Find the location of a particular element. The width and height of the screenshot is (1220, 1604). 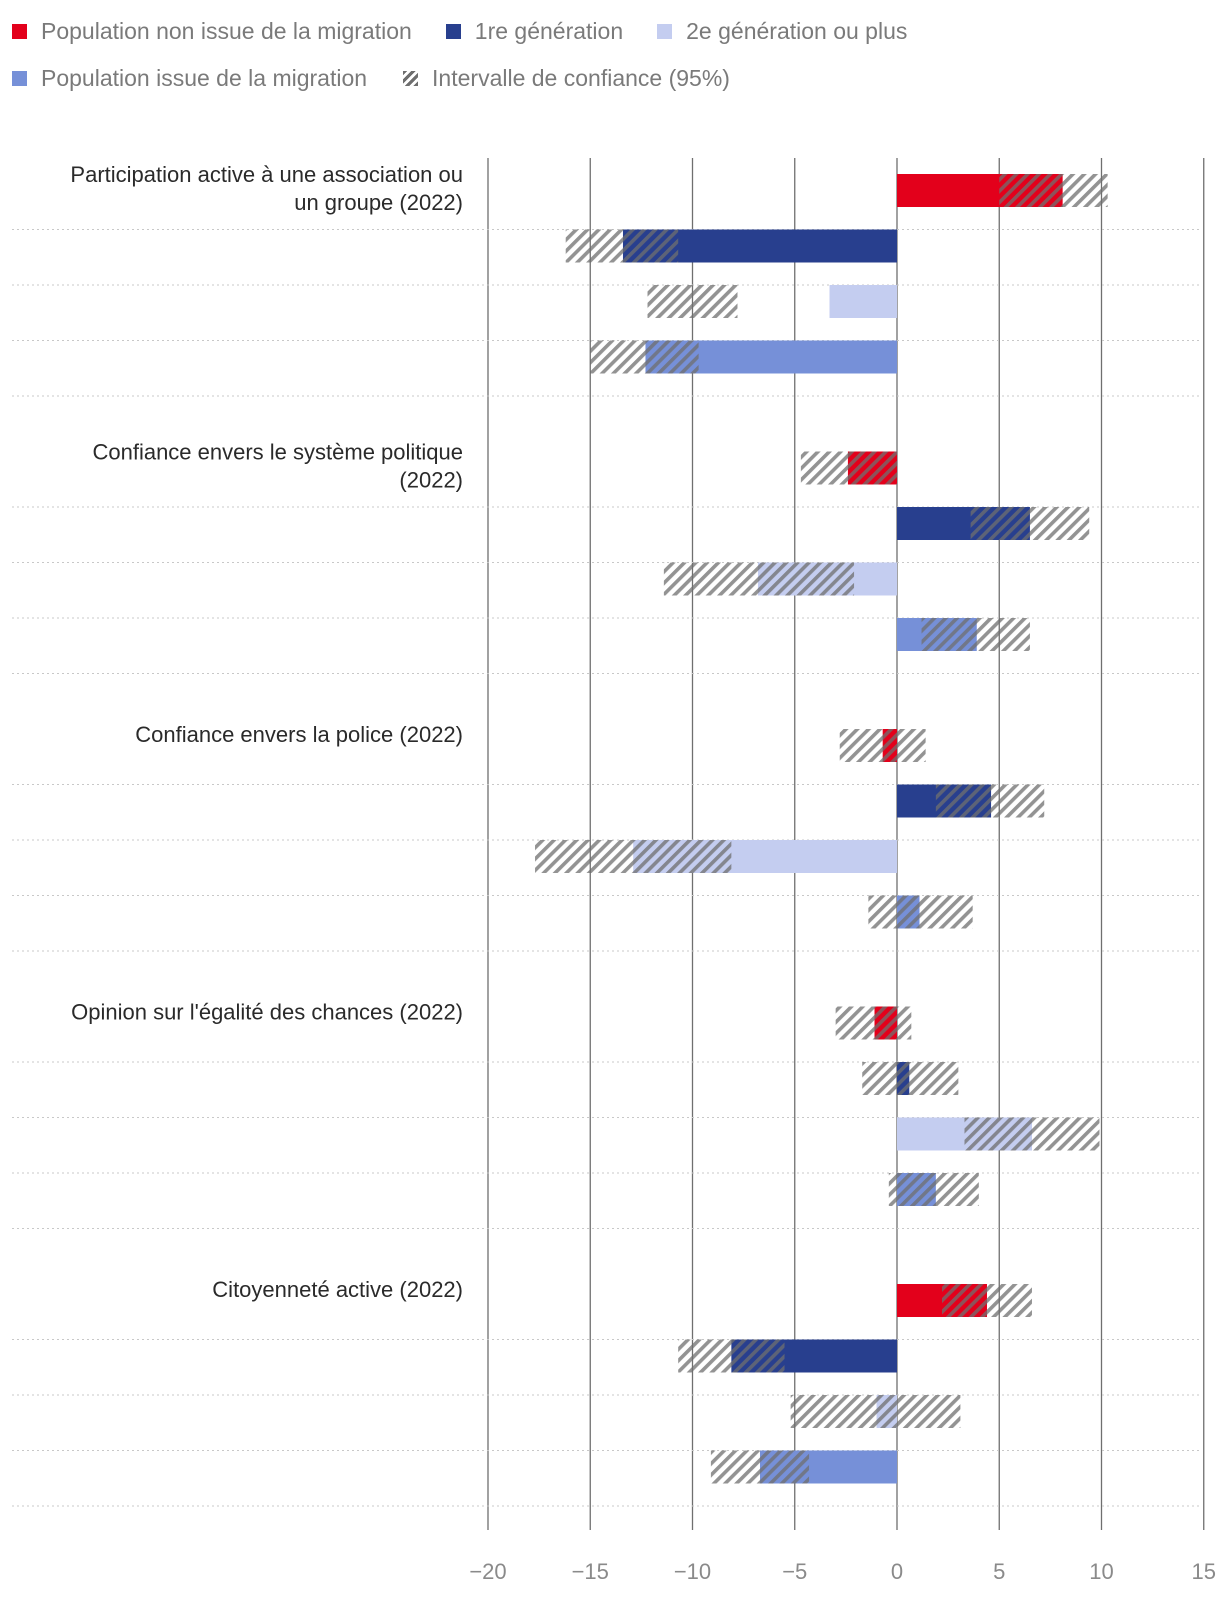

x-tick-label-5: 5 is located at coordinates (999, 1571).